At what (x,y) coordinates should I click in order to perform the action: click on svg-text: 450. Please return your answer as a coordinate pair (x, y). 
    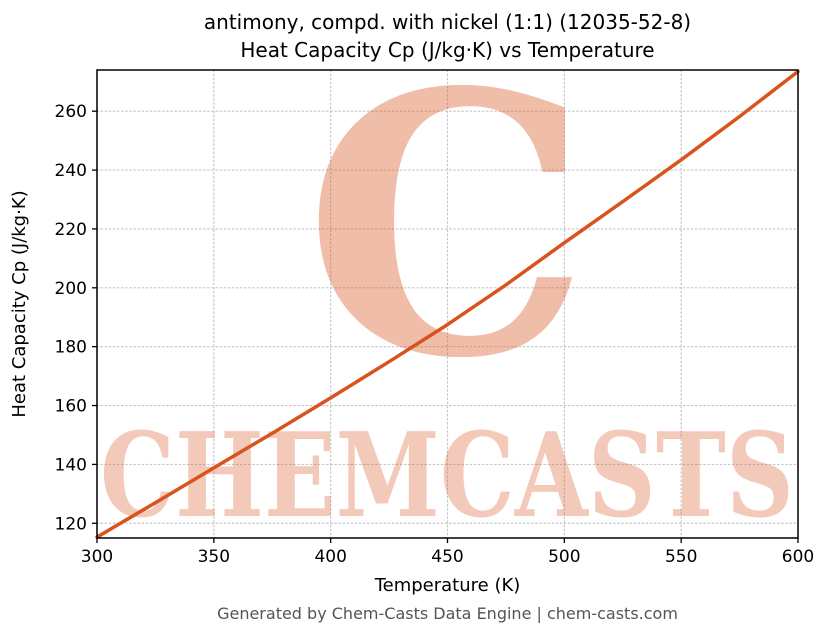
    Looking at the image, I should click on (447, 557).